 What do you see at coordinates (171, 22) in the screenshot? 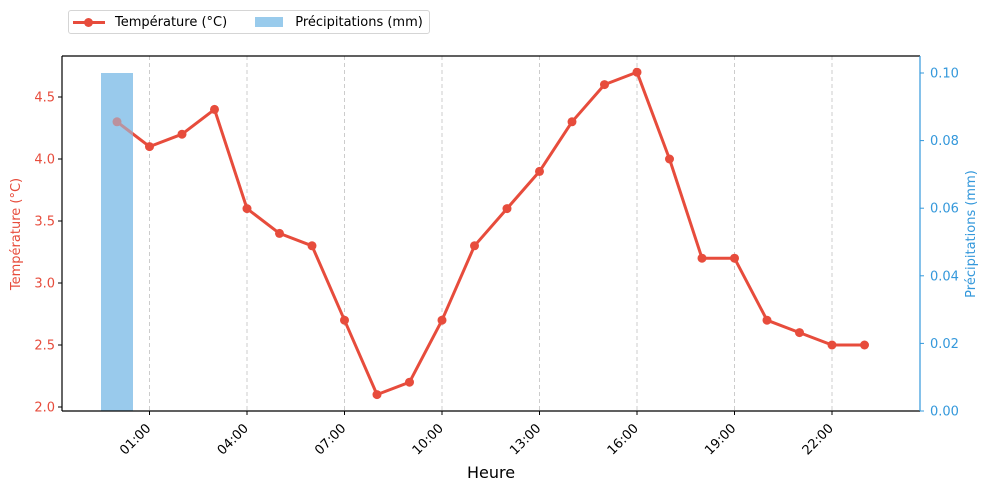
I see `legend-label-temperature: Température (°C)` at bounding box center [171, 22].